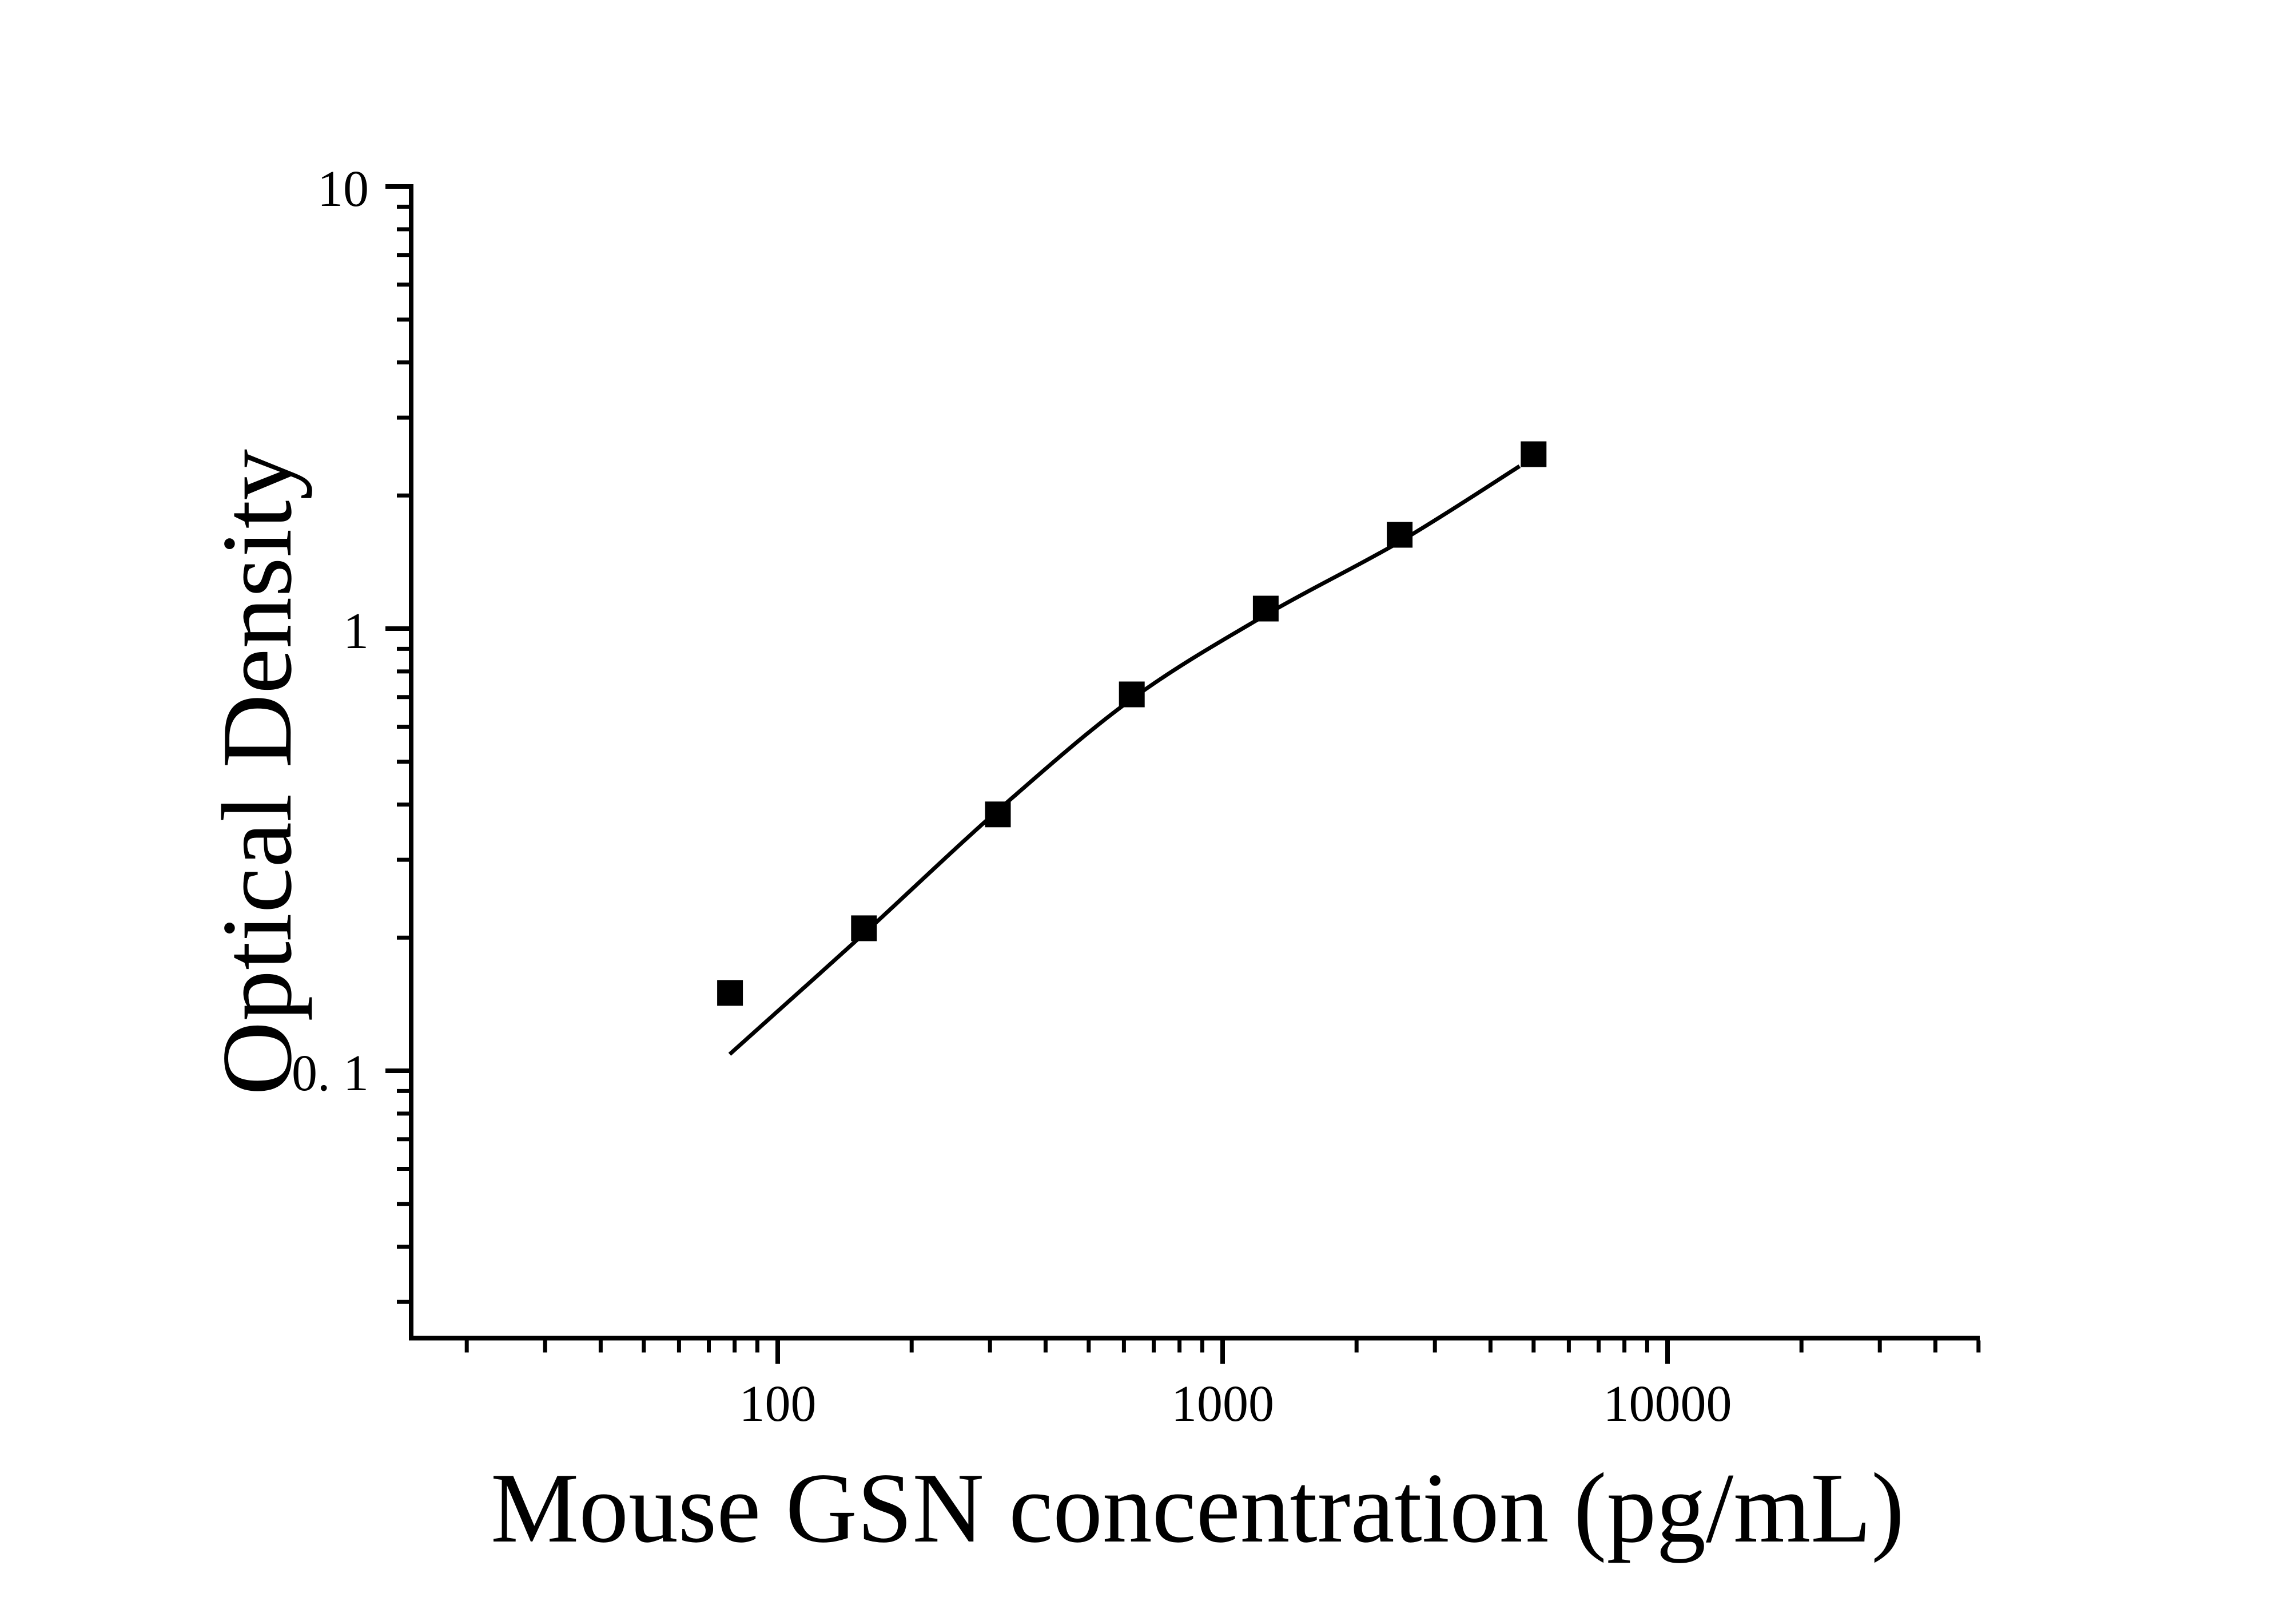 Image resolution: width=2296 pixels, height=1605 pixels. I want to click on x-tick-label: 10000, so click(1667, 1404).